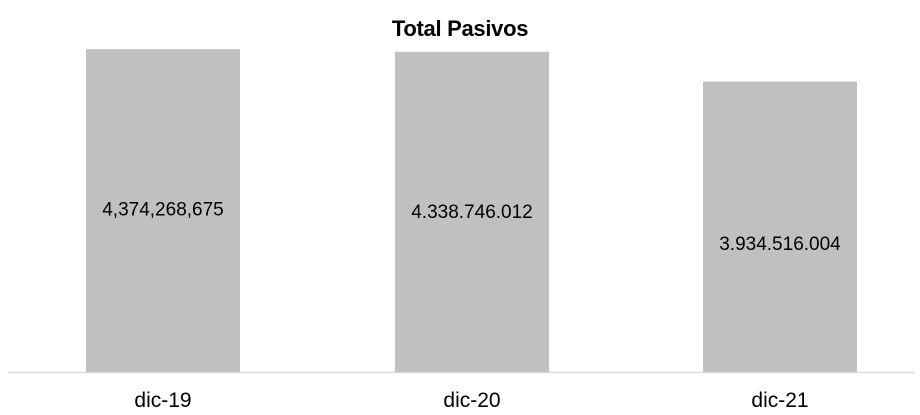 This screenshot has height=415, width=920. Describe the element at coordinates (780, 244) in the screenshot. I see `data-label-dic-21: 3.934.516.004` at that location.